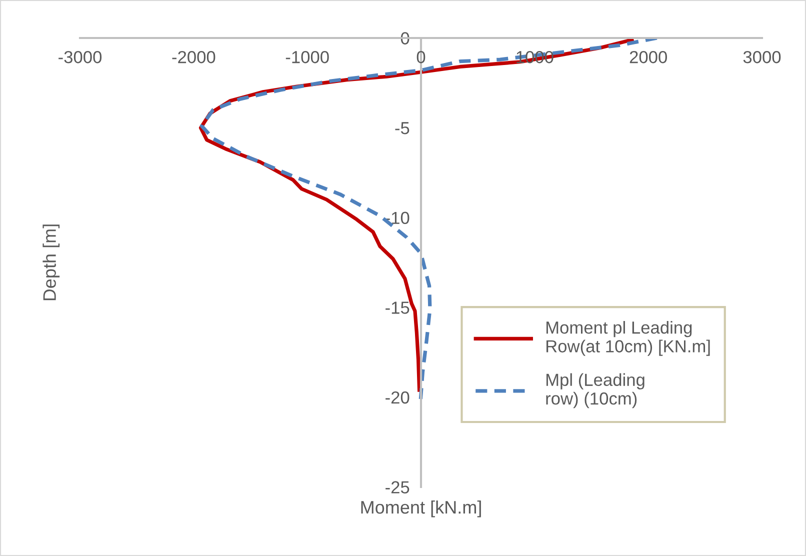  I want to click on y-tick-label: -20, so click(398, 397).